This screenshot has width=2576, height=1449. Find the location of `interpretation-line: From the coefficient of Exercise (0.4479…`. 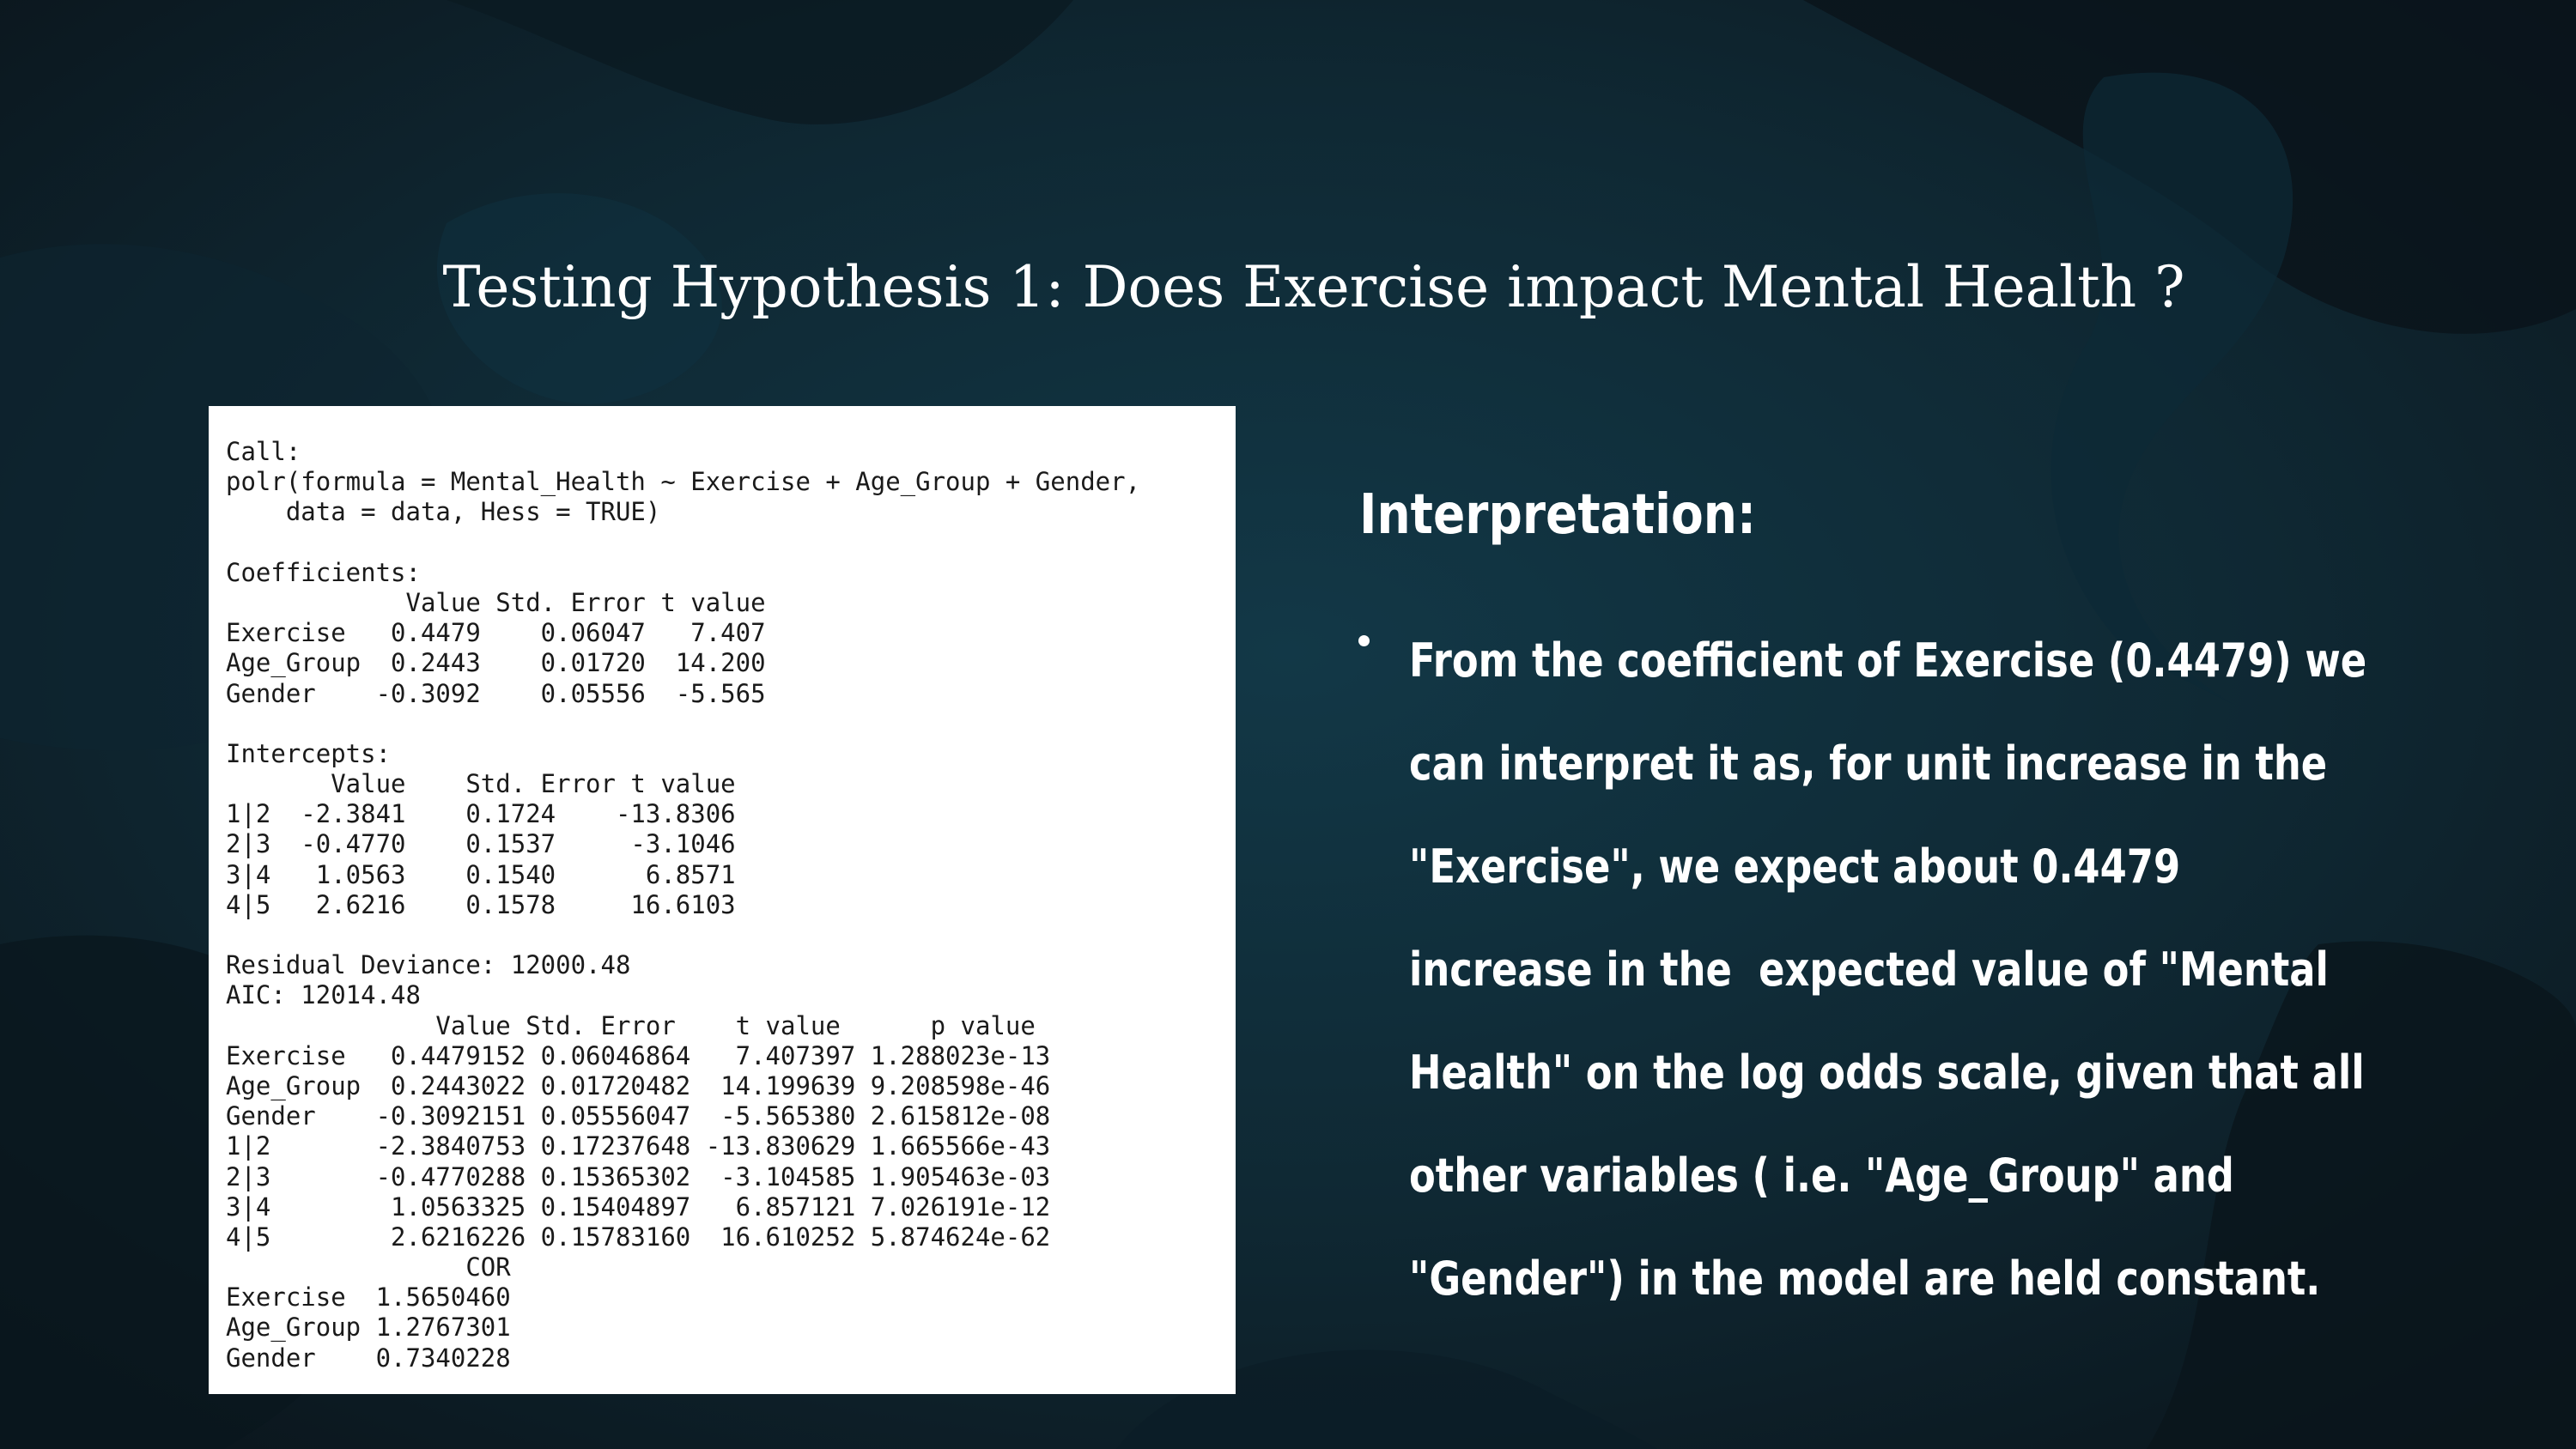

interpretation-line: From the coefficient of Exercise (0.4479… is located at coordinates (1888, 661).